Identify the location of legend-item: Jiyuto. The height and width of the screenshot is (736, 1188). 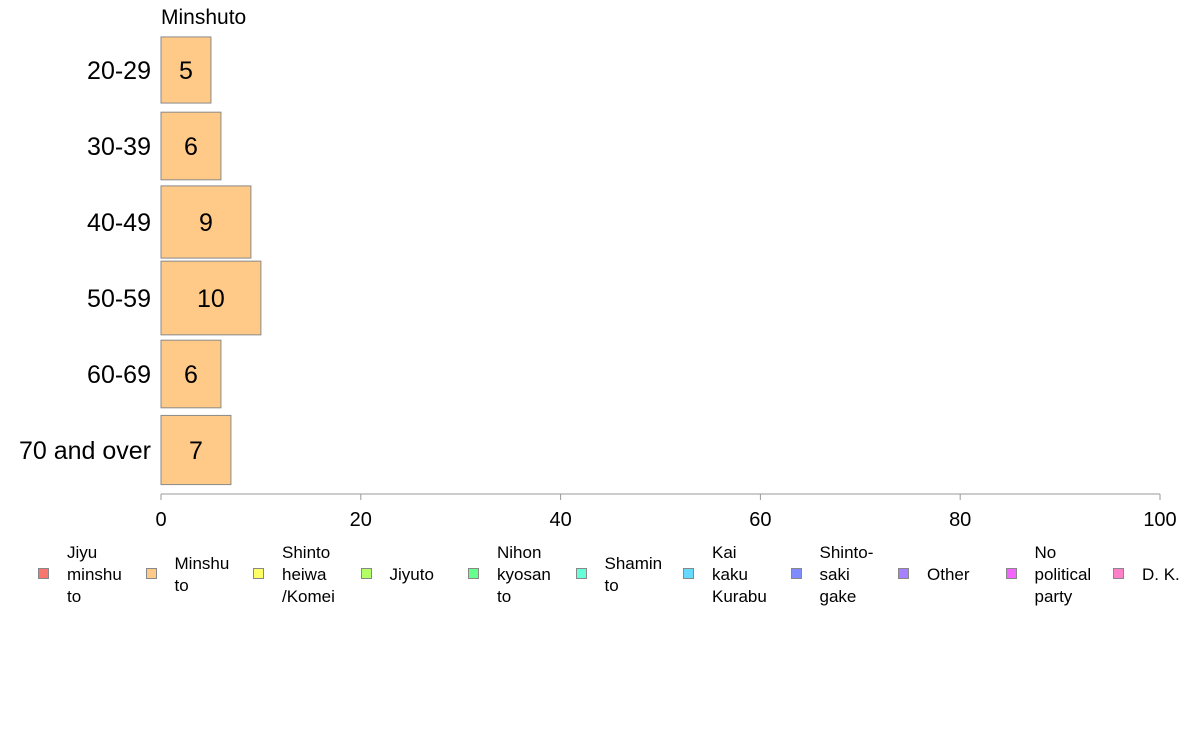
(397, 575).